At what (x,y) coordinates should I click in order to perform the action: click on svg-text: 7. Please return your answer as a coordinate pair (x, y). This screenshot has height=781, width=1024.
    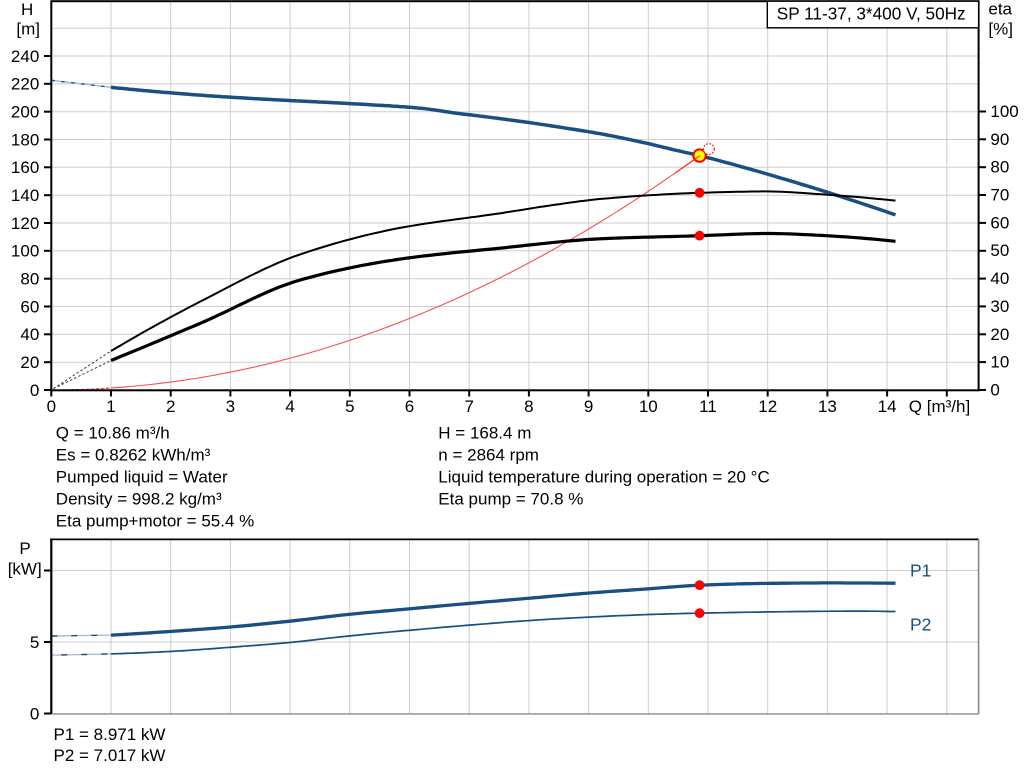
    Looking at the image, I should click on (468, 406).